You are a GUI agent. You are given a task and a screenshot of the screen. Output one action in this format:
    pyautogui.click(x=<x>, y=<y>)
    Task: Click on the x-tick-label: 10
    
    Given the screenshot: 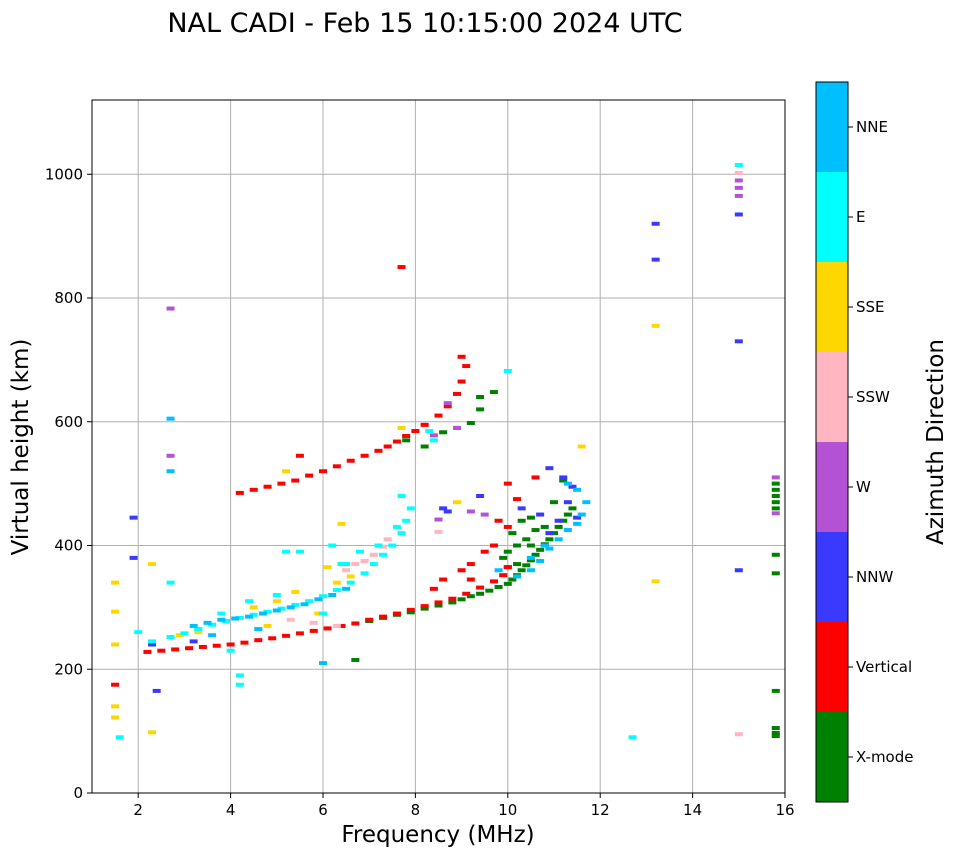 What is the action you would take?
    pyautogui.click(x=507, y=810)
    